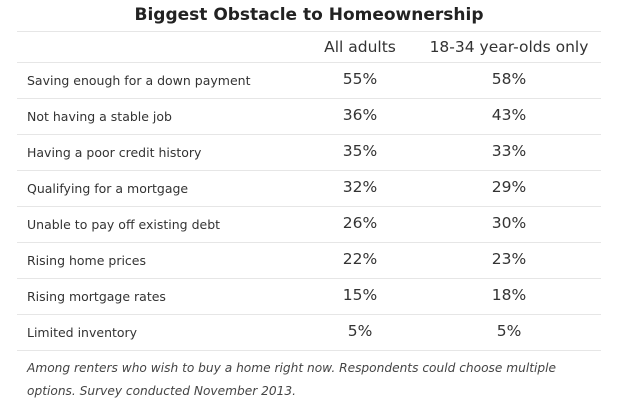  I want to click on all-adults-value: 35%, so click(360, 151).